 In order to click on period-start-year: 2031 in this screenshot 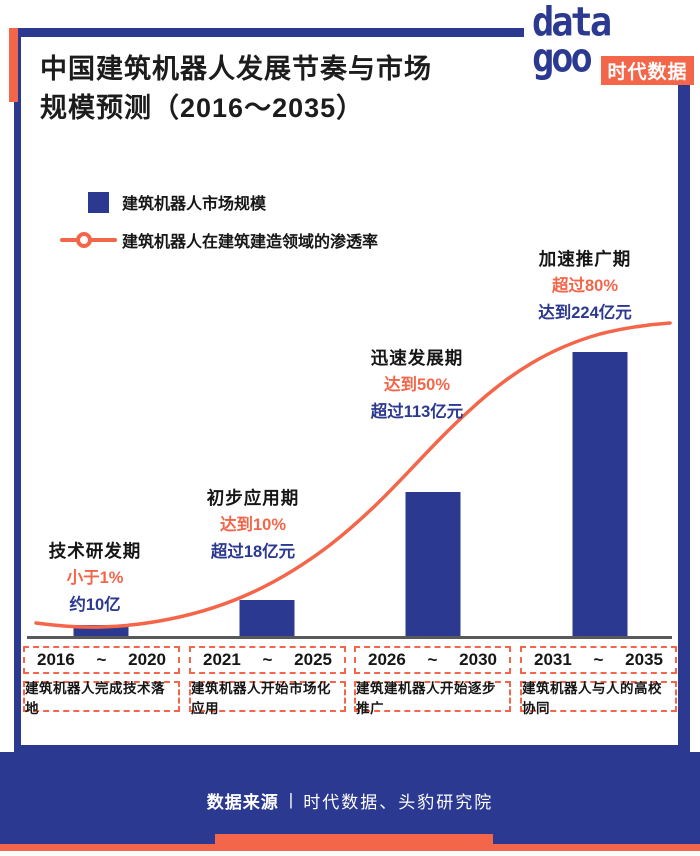, I will do `click(553, 659)`.